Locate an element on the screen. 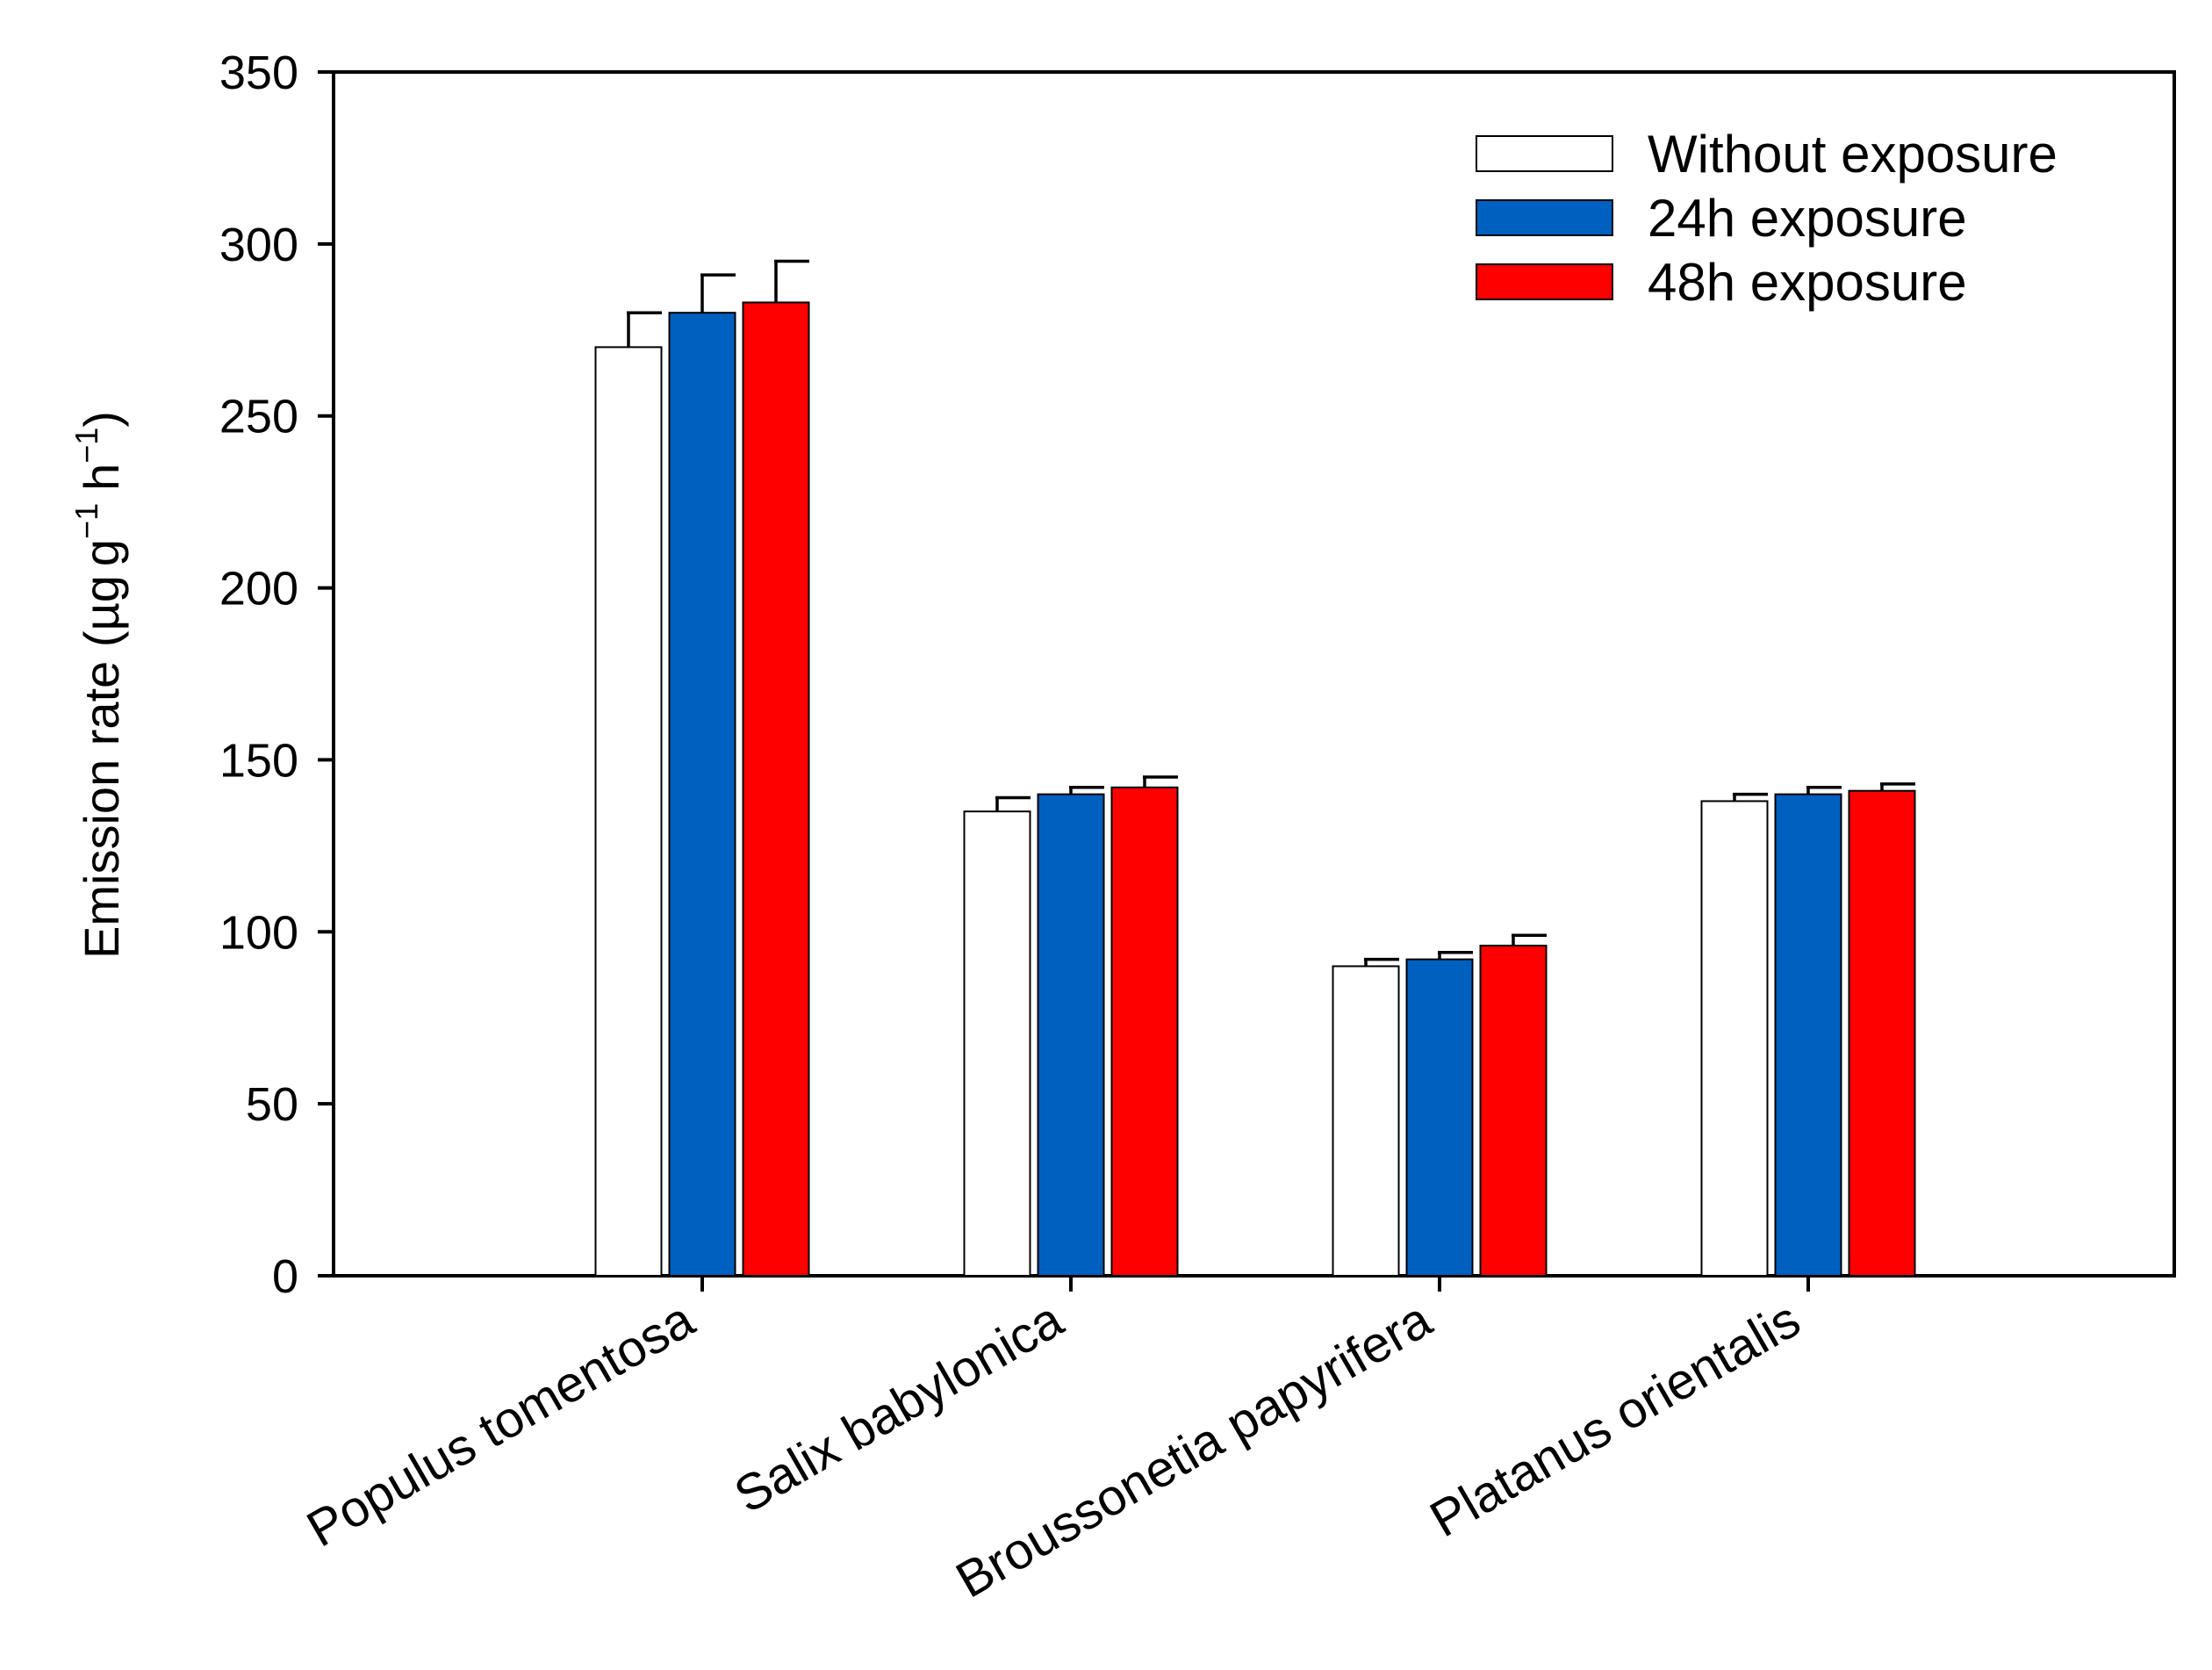 This screenshot has height=1670, width=2212. ylabel-sup1: −1 is located at coordinates (86, 521).